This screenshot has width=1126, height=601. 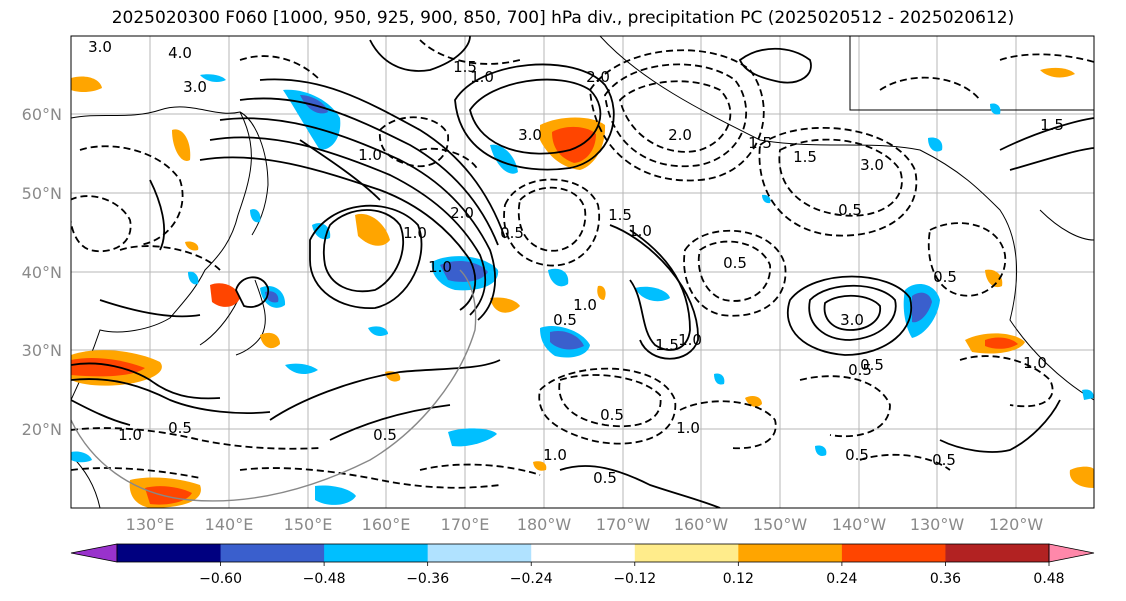 What do you see at coordinates (42, 350) in the screenshot?
I see `lat-label: 30°N` at bounding box center [42, 350].